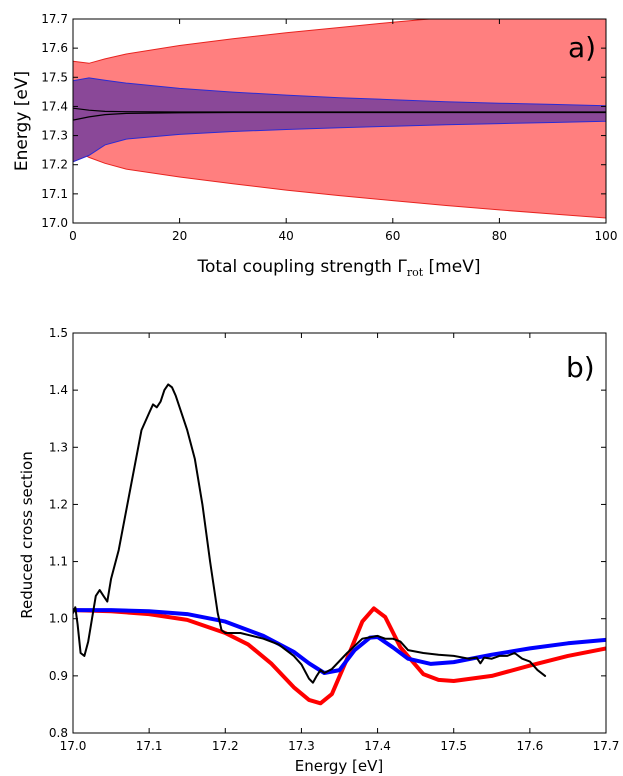 The height and width of the screenshot is (776, 623). Describe the element at coordinates (453, 746) in the screenshot. I see `x-tick-label: 17.5` at that location.